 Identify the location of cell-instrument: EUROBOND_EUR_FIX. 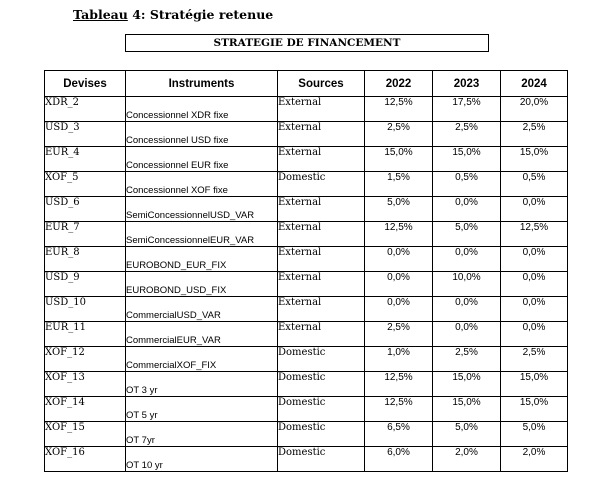
(201, 259).